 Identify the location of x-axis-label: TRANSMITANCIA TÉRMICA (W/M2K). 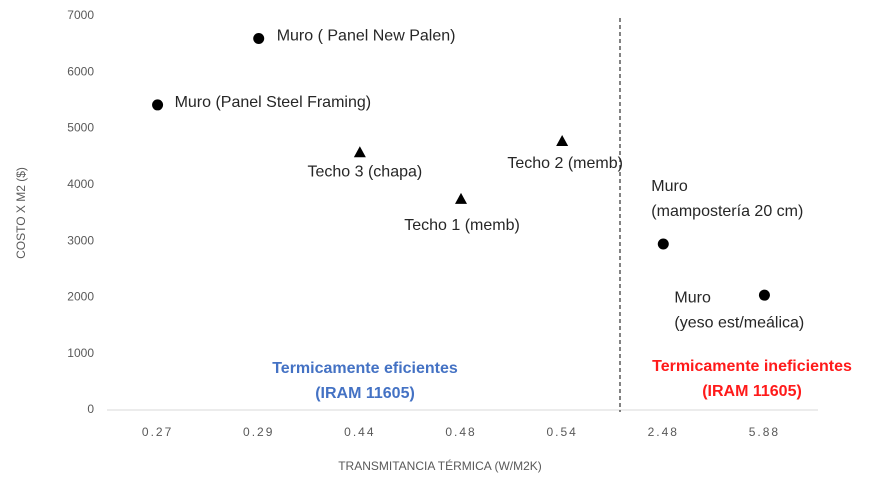
(440, 465).